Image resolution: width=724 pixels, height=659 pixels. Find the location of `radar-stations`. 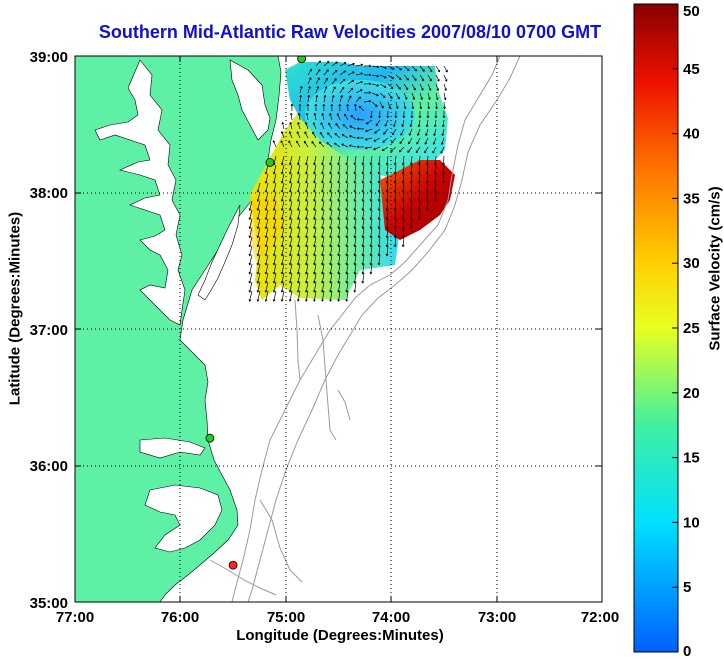

radar-stations is located at coordinates (256, 313).